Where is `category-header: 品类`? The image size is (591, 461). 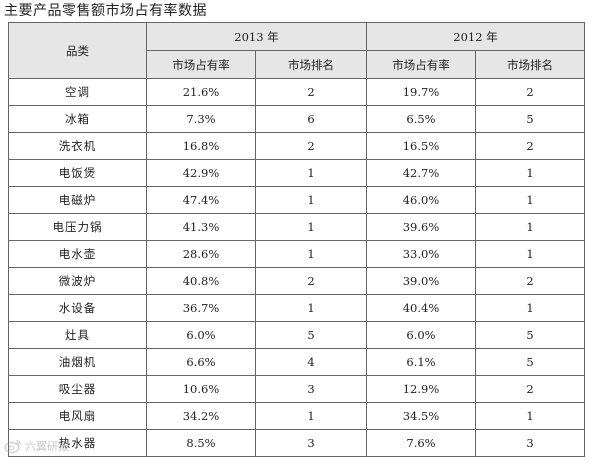 category-header: 品类 is located at coordinates (77, 50).